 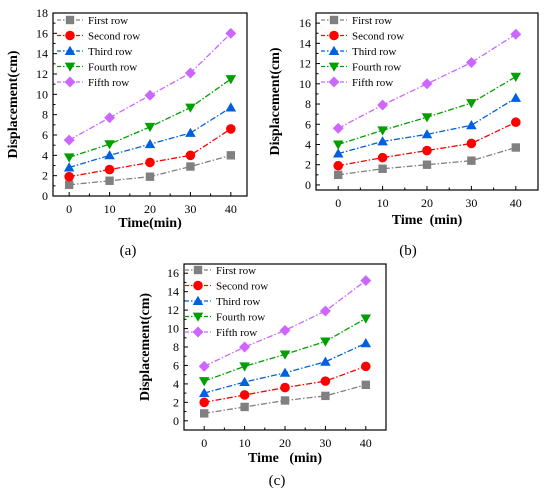 What do you see at coordinates (277, 481) in the screenshot?
I see `panel-label: (c)` at bounding box center [277, 481].